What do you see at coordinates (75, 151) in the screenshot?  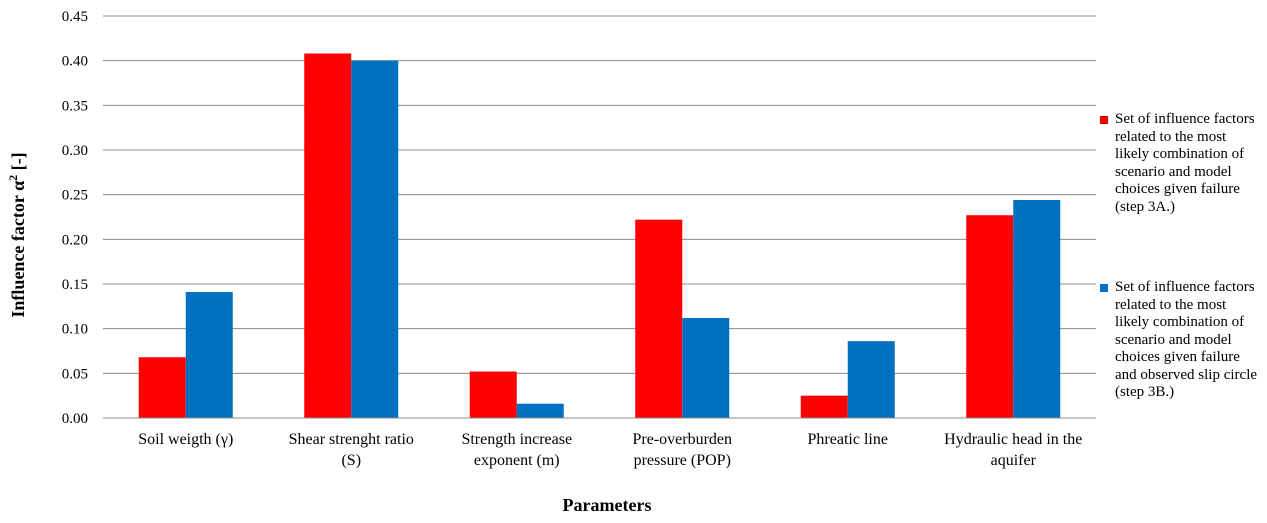 I see `y-tick-label: 0.30` at bounding box center [75, 151].